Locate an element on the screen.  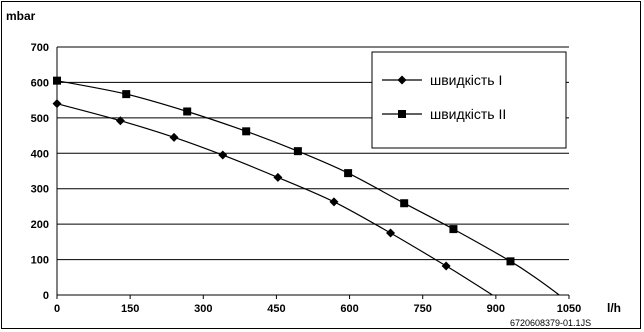
y-tick-label: 300 is located at coordinates (40, 190).